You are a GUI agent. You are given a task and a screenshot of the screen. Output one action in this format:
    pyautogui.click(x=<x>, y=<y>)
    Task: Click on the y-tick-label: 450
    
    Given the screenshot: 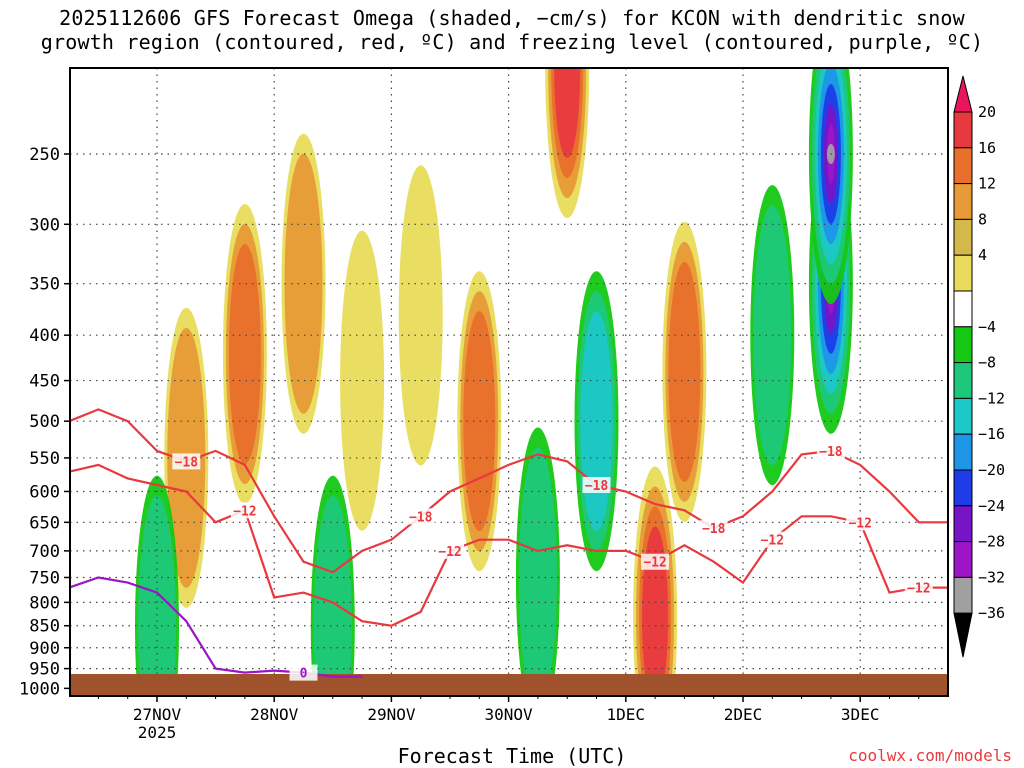 What is the action you would take?
    pyautogui.click(x=44, y=382)
    